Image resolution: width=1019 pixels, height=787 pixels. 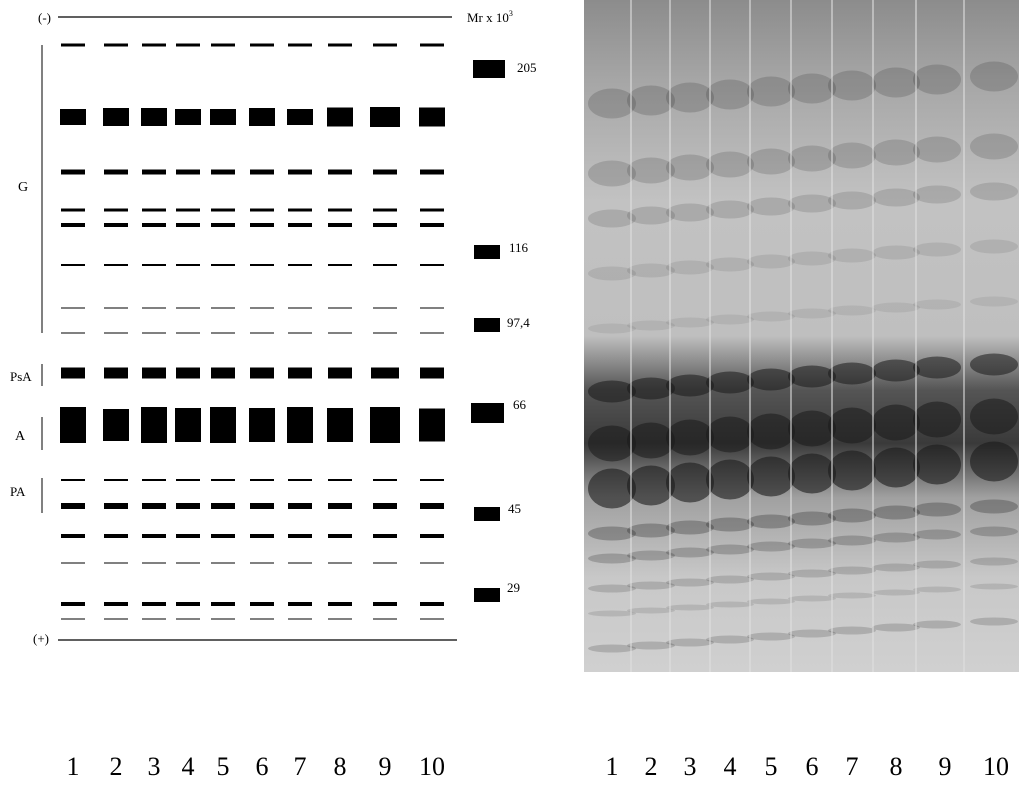 I want to click on marker-label-97-4: 97,4, so click(x=518, y=322).